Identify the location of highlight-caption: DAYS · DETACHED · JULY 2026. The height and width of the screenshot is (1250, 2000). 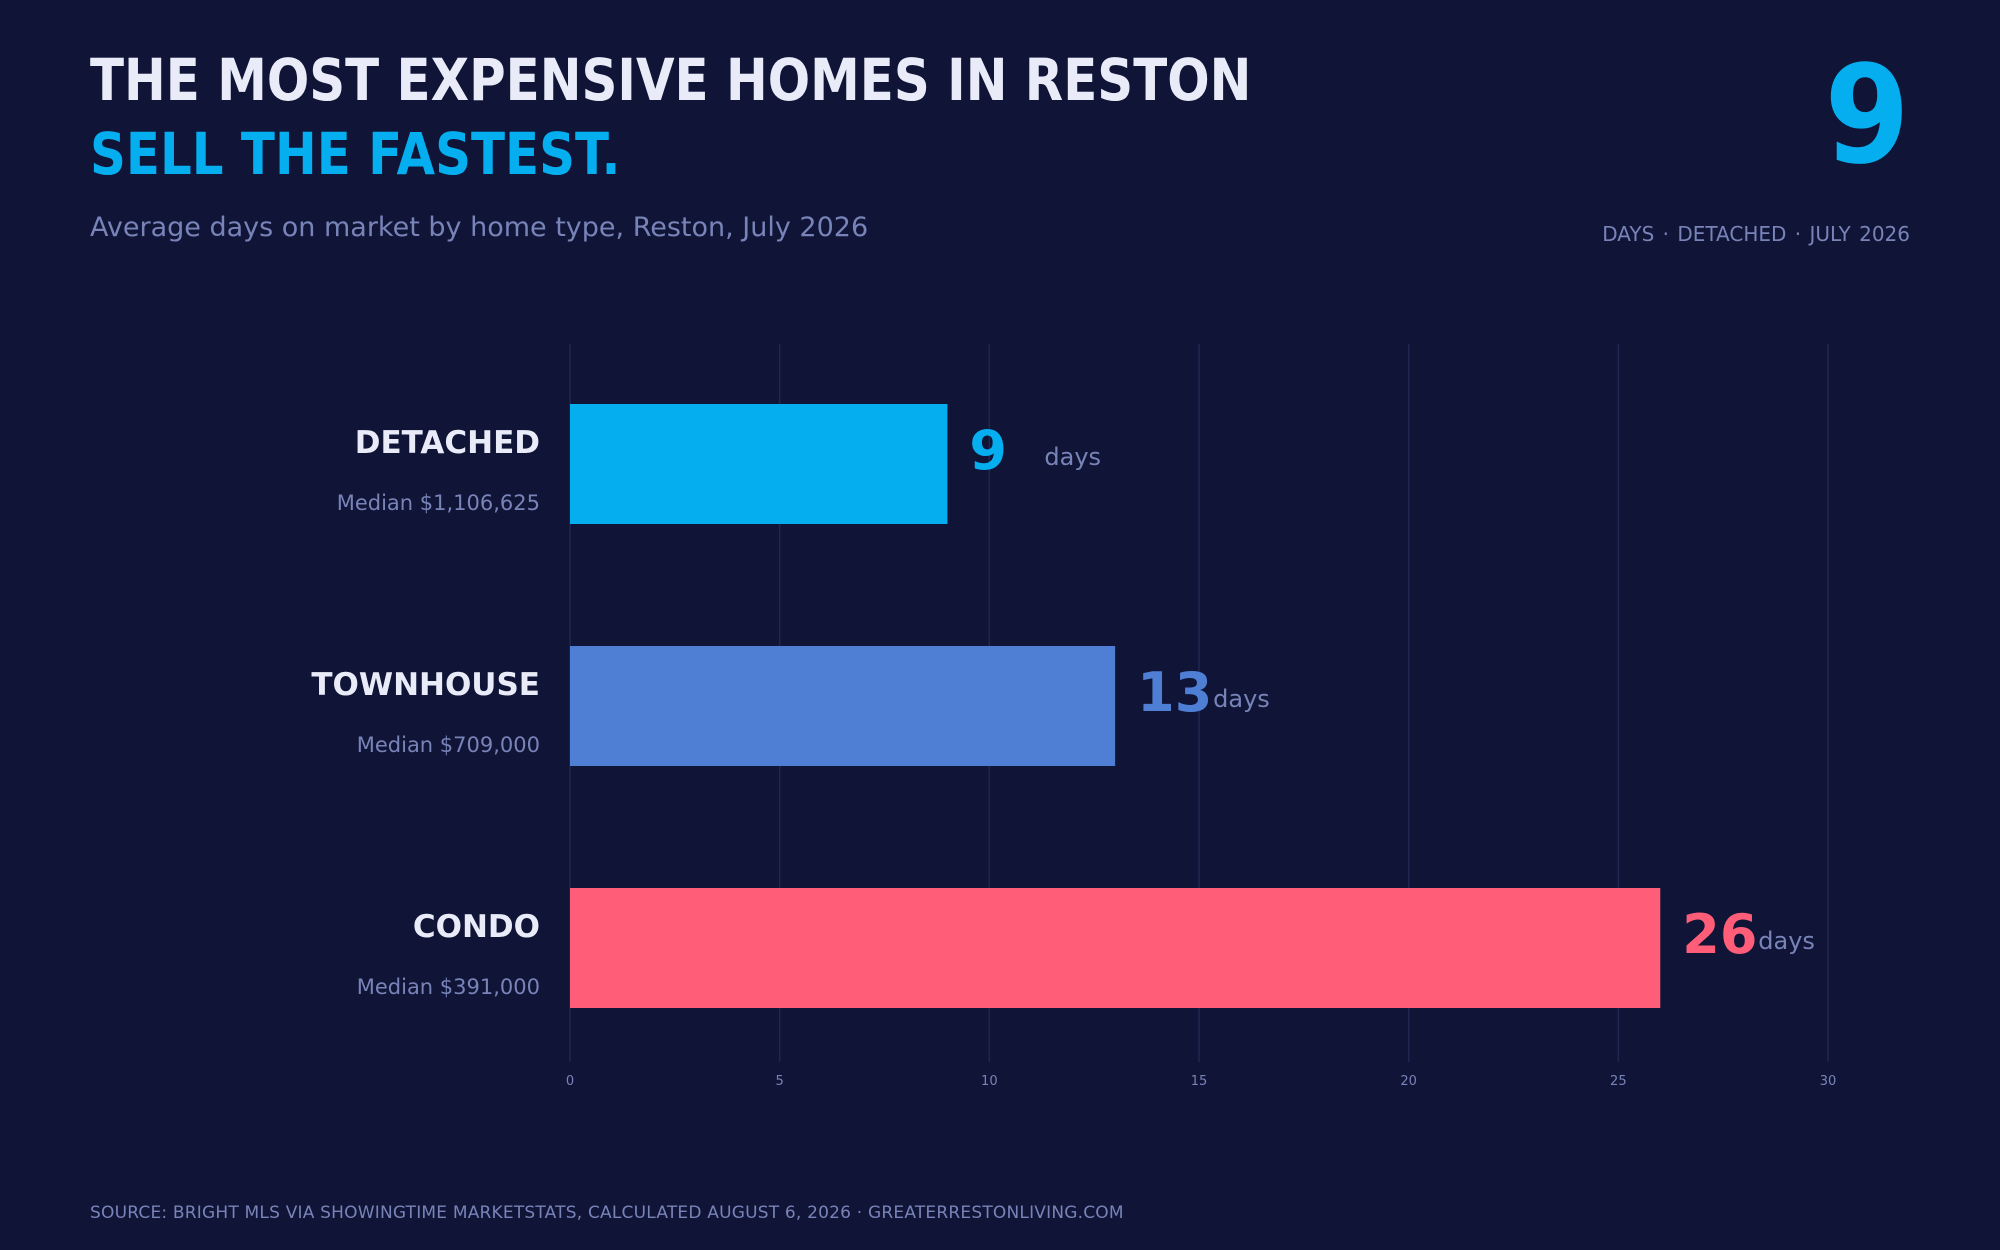
(1756, 234).